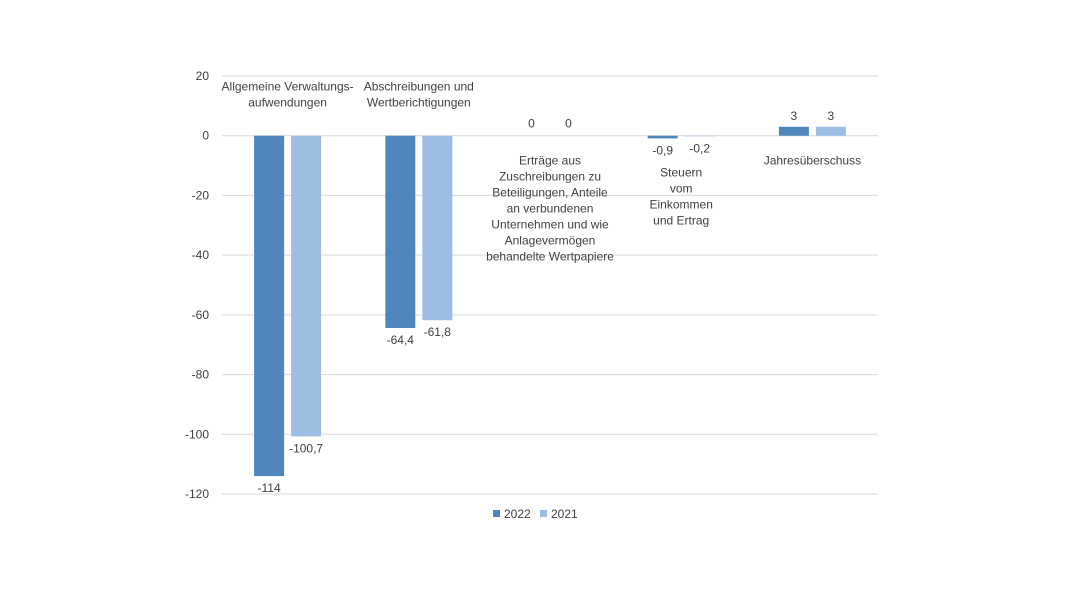 This screenshot has height=600, width=1067. Describe the element at coordinates (550, 161) in the screenshot. I see `category-label-line: Erträge aus` at that location.